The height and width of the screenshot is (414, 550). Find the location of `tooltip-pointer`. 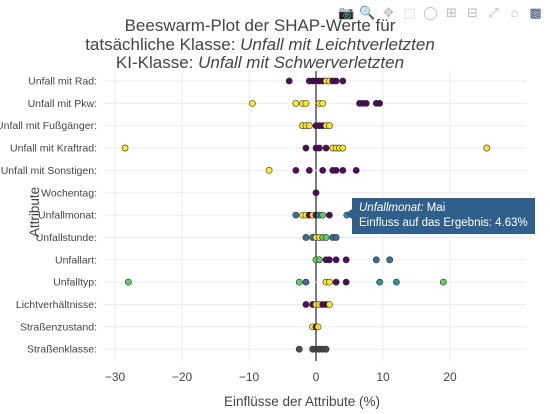

tooltip-pointer is located at coordinates (348, 214).